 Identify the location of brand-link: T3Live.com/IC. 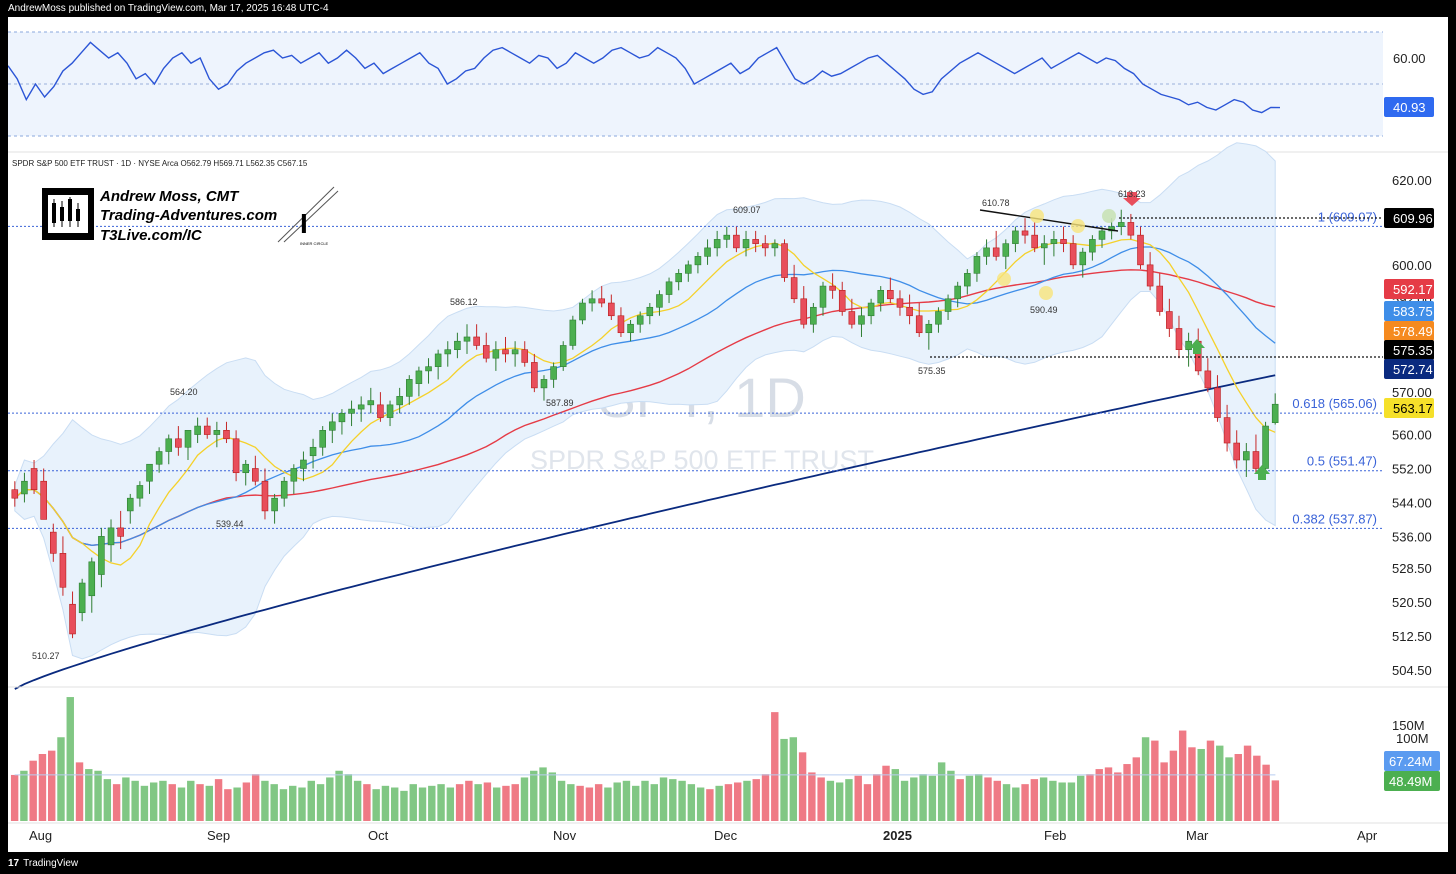
(151, 235).